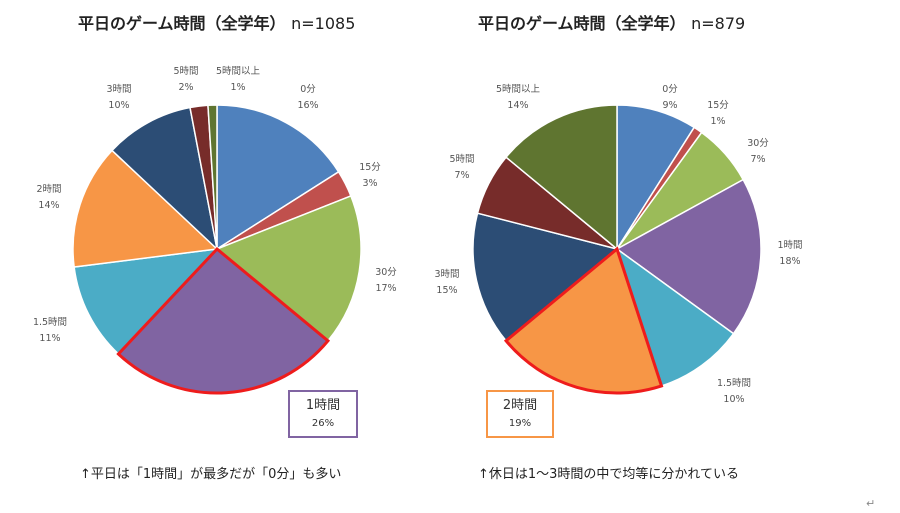 This screenshot has height=513, width=900. I want to click on return-mark: ↵, so click(871, 503).